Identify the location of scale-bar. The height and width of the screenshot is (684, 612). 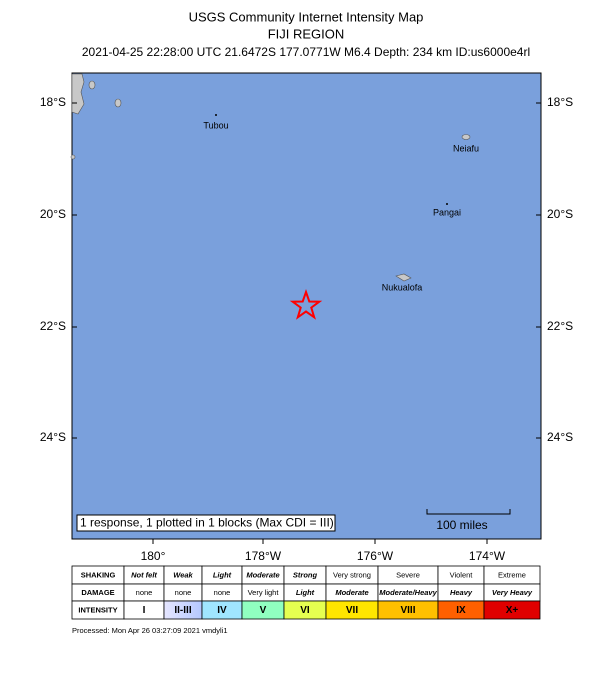
(468, 512).